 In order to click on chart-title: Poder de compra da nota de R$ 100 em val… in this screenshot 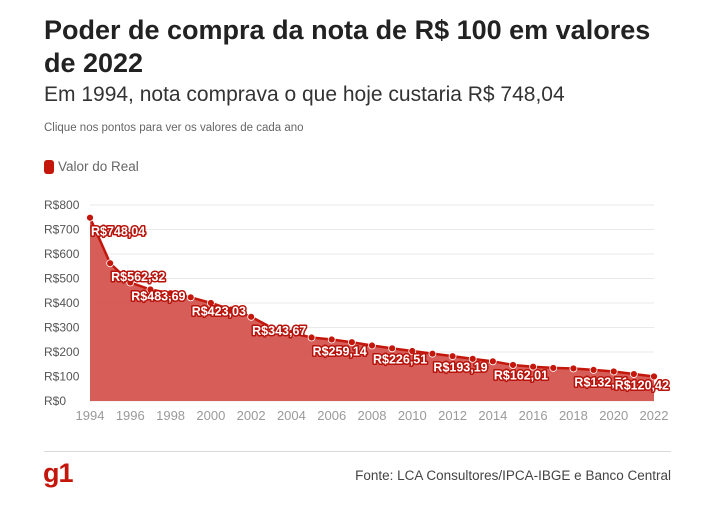, I will do `click(347, 46)`.